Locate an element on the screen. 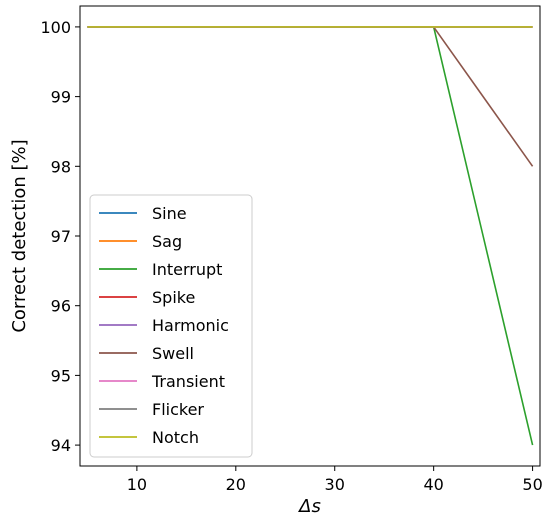 This screenshot has width=550, height=523. x-tick-label: 30 is located at coordinates (335, 484).